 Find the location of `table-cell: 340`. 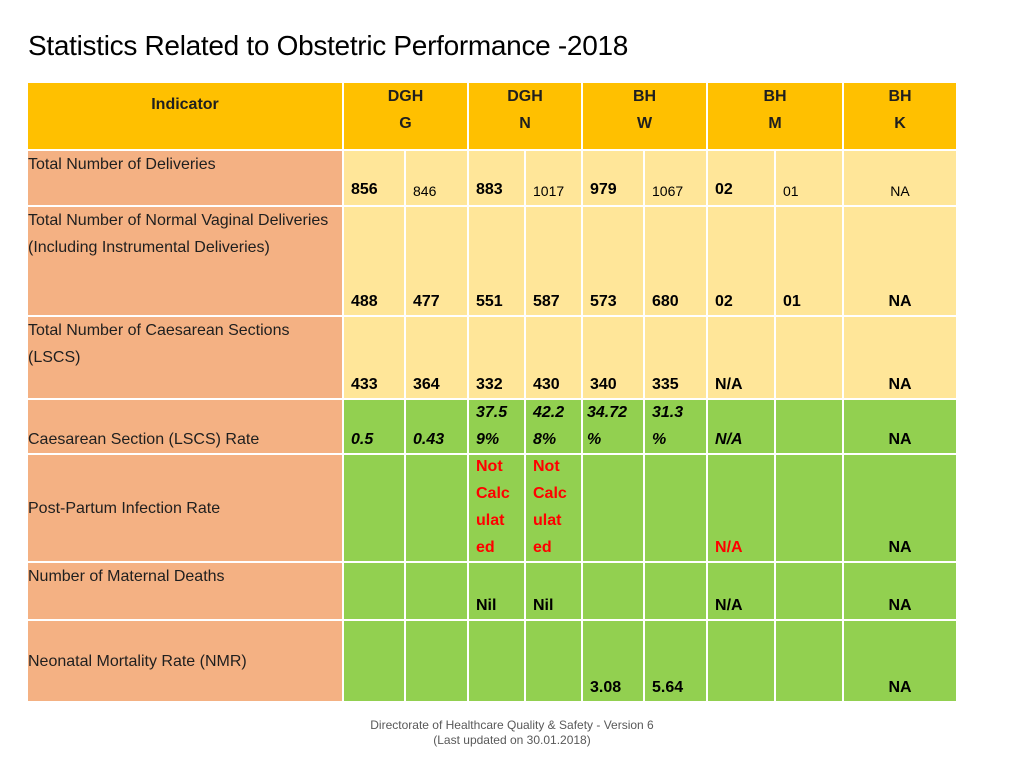

table-cell: 340 is located at coordinates (613, 357).